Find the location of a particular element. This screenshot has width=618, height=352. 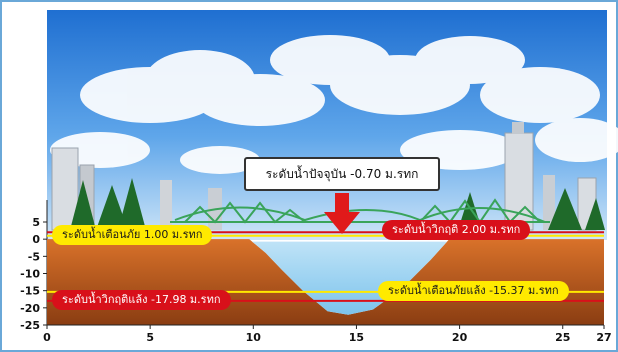

x-tick-label: 0 is located at coordinates (47, 337).